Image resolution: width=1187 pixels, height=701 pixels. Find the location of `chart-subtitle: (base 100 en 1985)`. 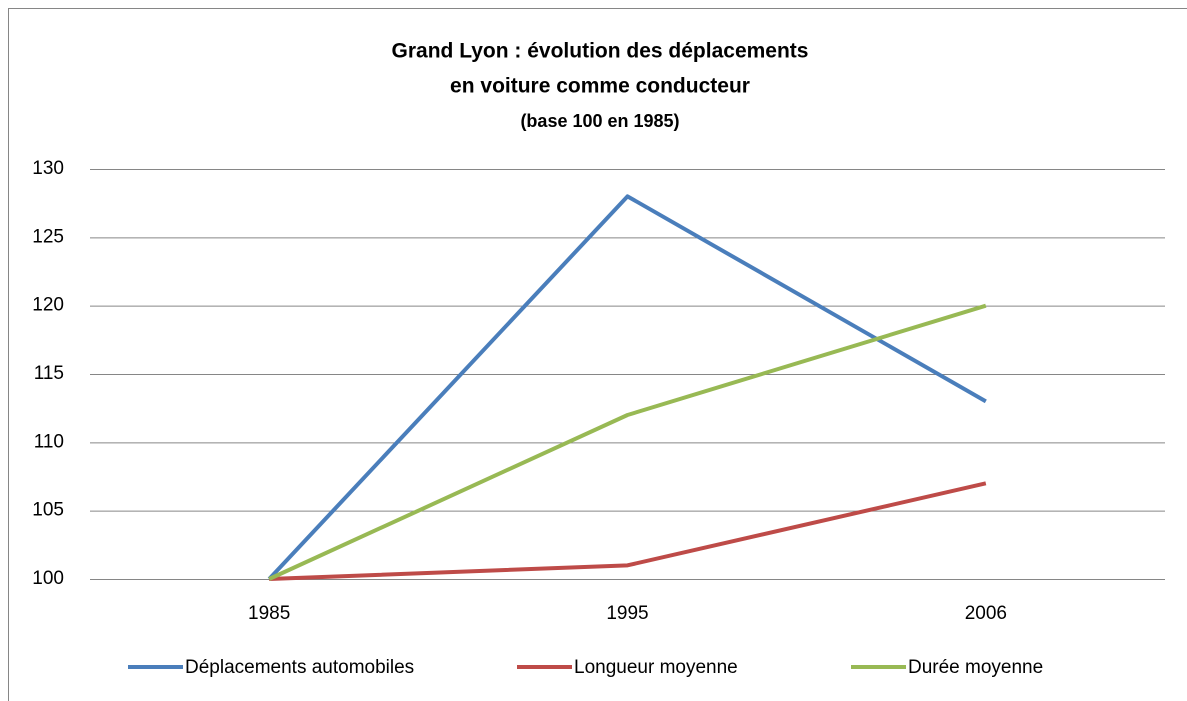

chart-subtitle: (base 100 en 1985) is located at coordinates (599, 121).